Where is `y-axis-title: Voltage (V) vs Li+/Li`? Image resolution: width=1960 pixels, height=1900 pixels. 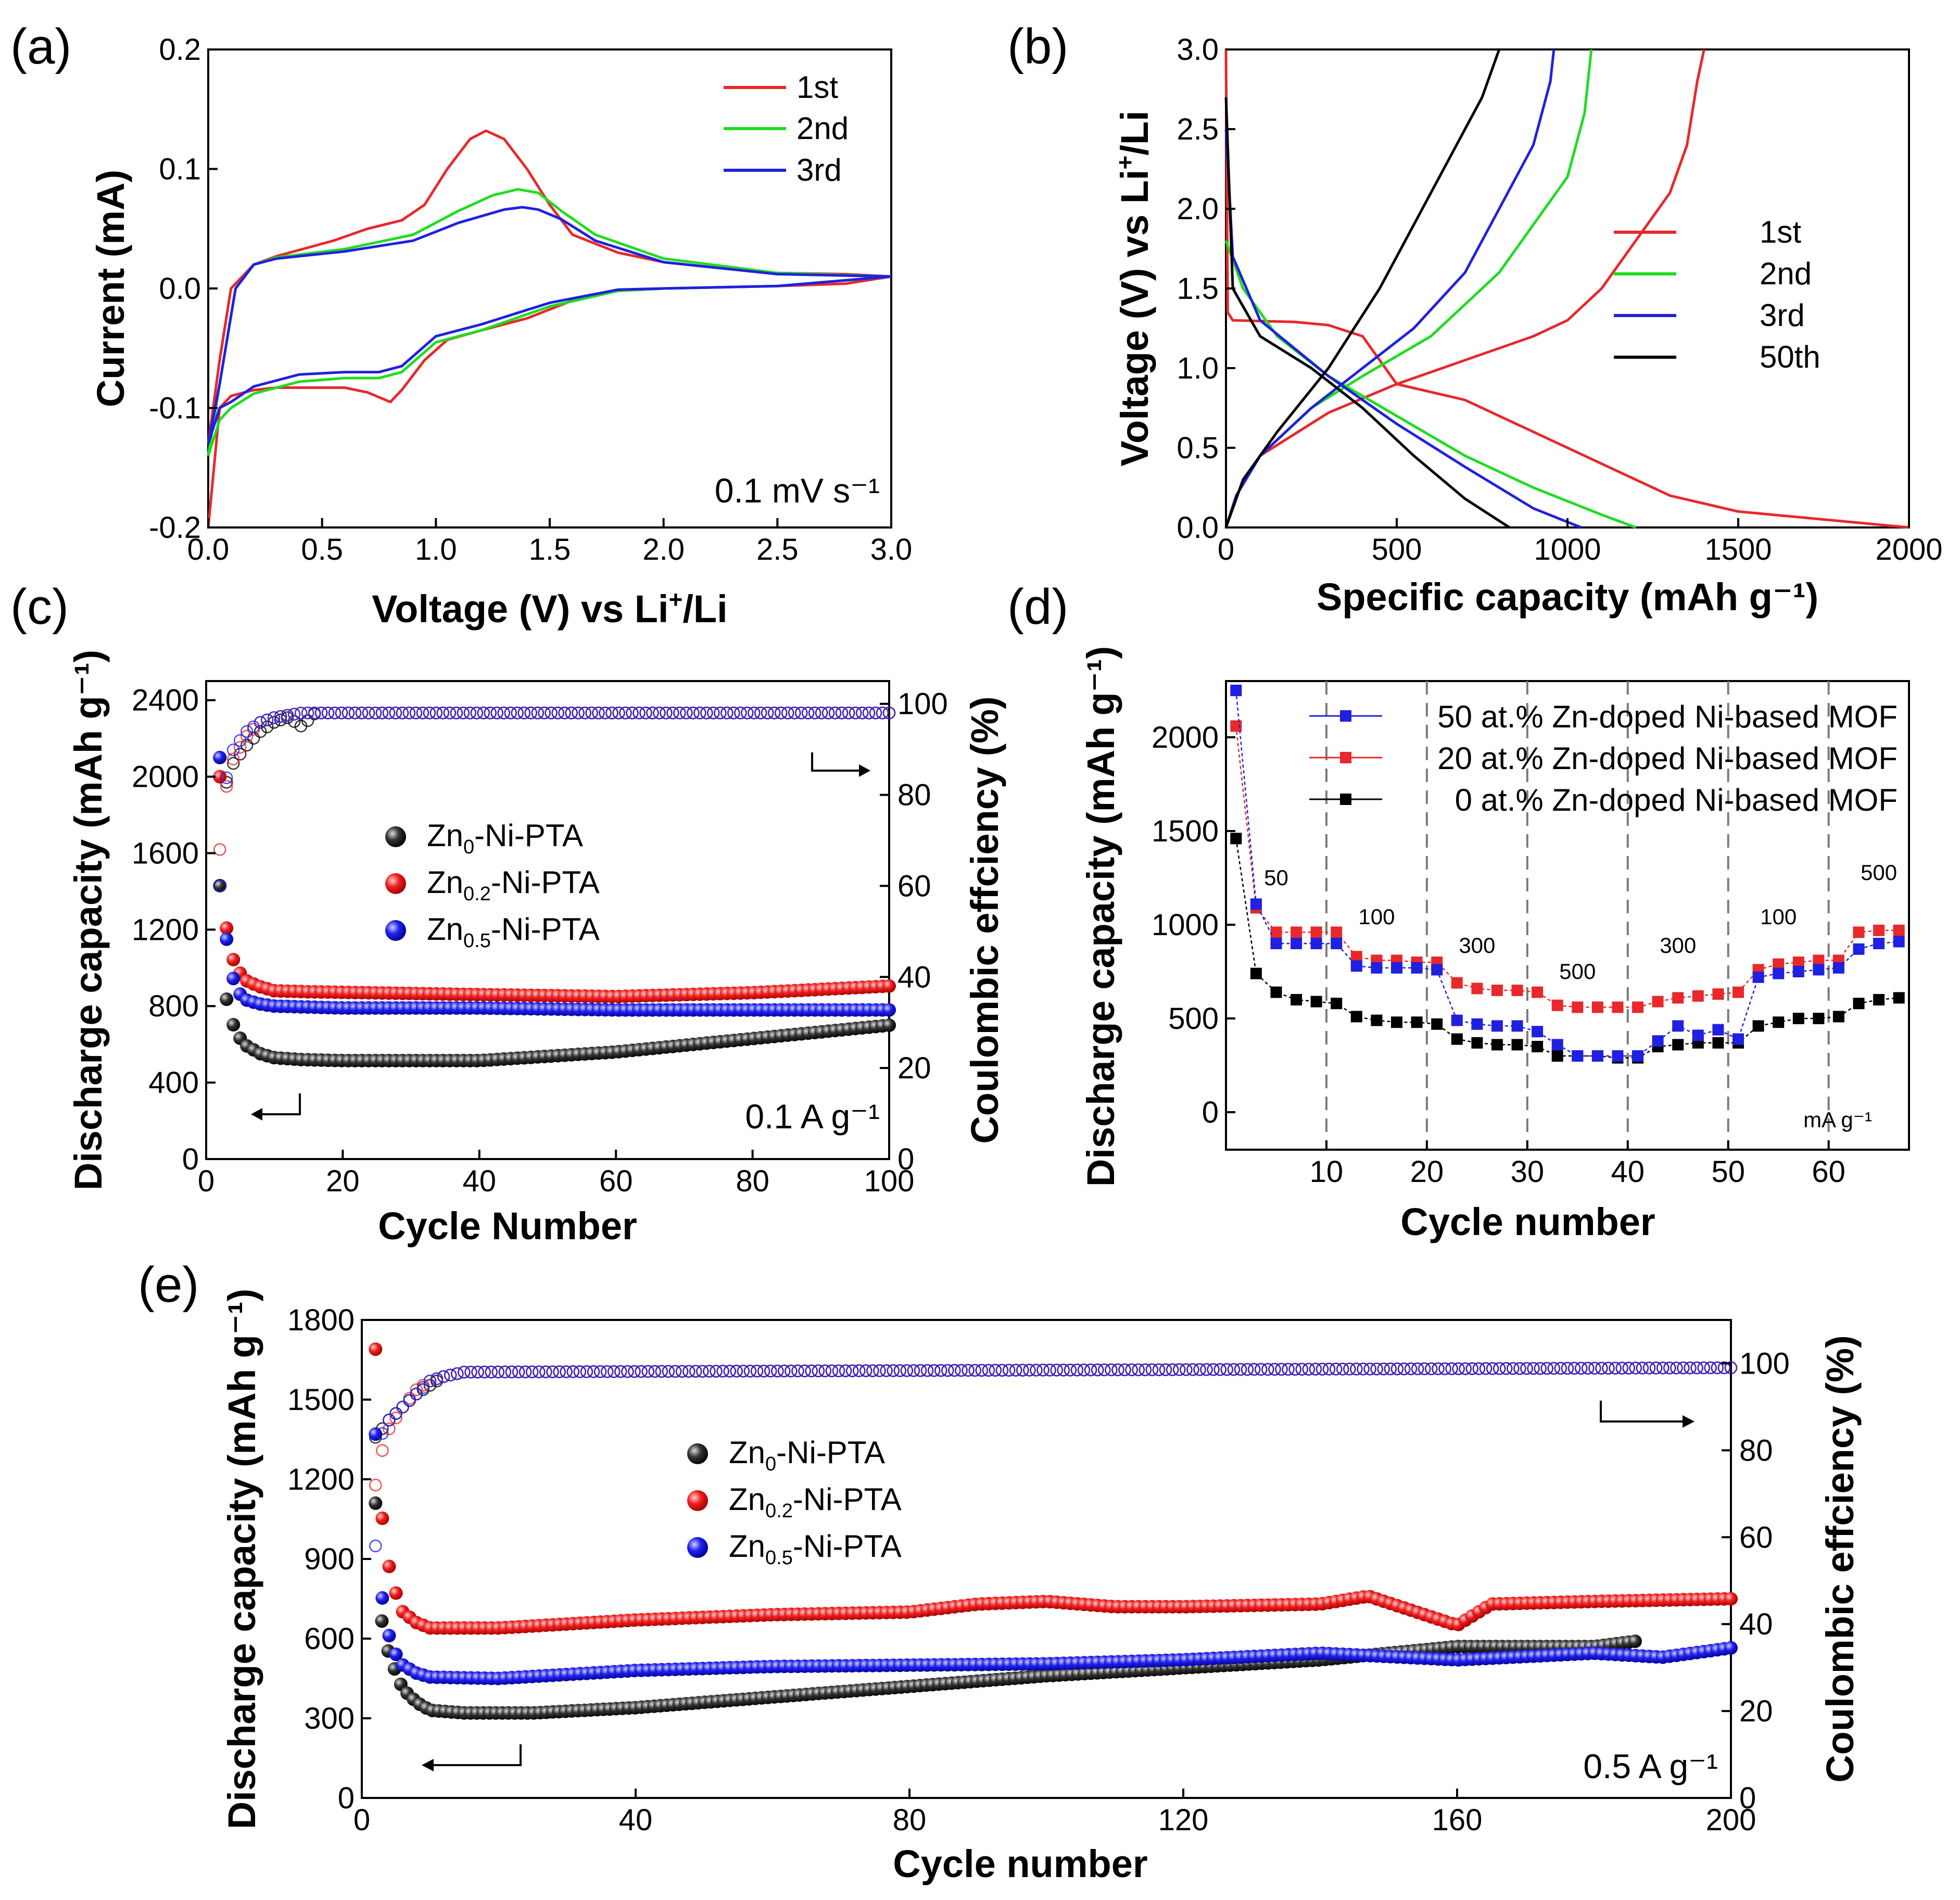 y-axis-title: Voltage (V) vs Li+/Li is located at coordinates (1133, 288).